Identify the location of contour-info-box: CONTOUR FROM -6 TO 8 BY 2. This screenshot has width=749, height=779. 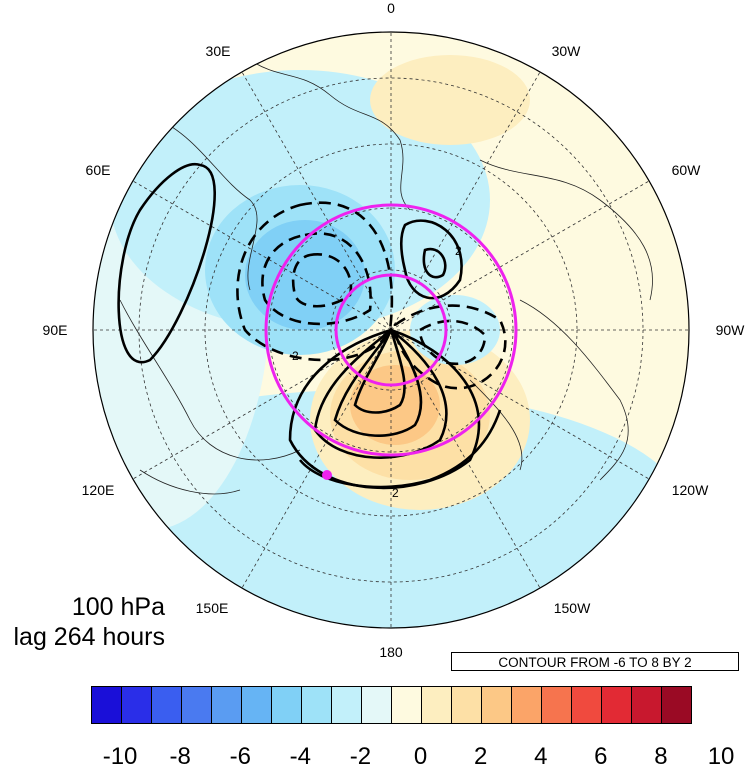
(595, 661).